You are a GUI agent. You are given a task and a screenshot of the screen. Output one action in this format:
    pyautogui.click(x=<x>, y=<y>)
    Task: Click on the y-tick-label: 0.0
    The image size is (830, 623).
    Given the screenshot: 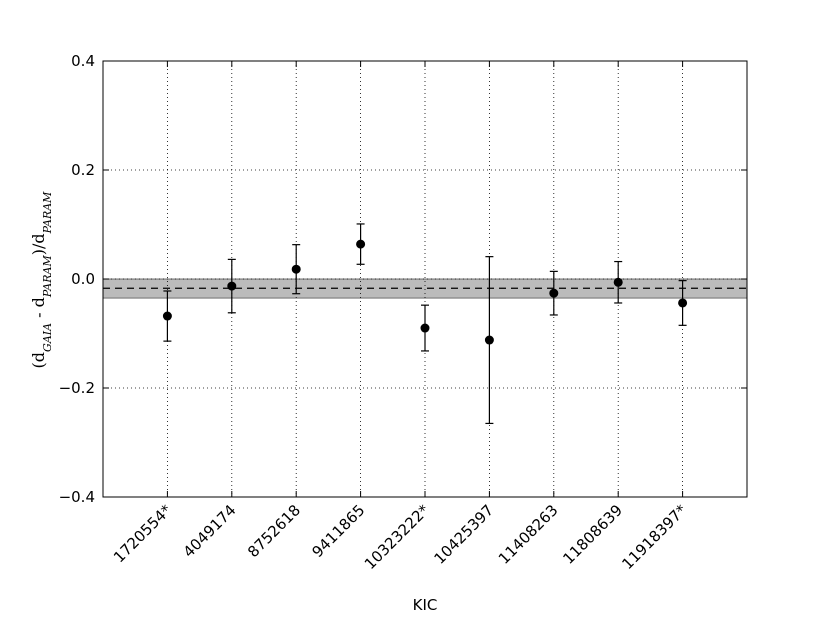 What is the action you would take?
    pyautogui.click(x=83, y=279)
    